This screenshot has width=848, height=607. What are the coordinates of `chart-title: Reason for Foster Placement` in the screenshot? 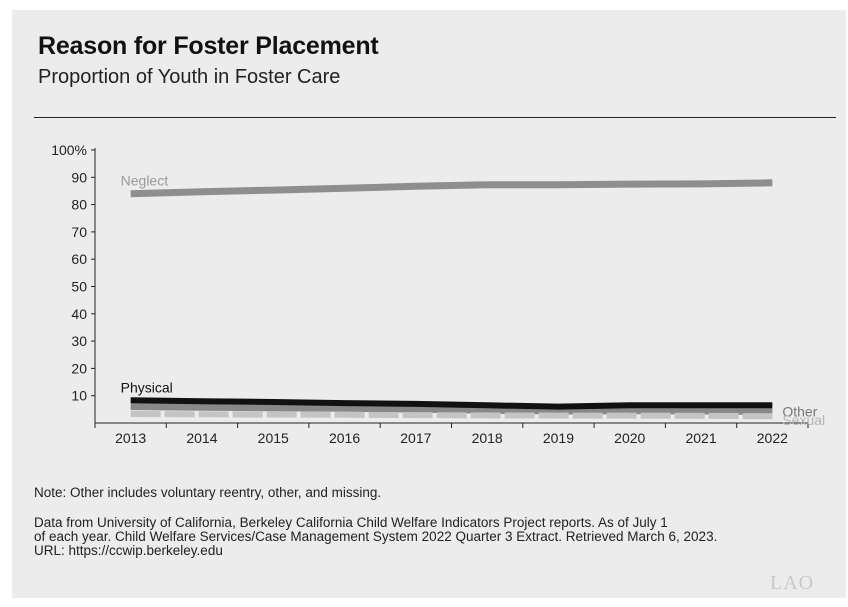 It's located at (208, 46).